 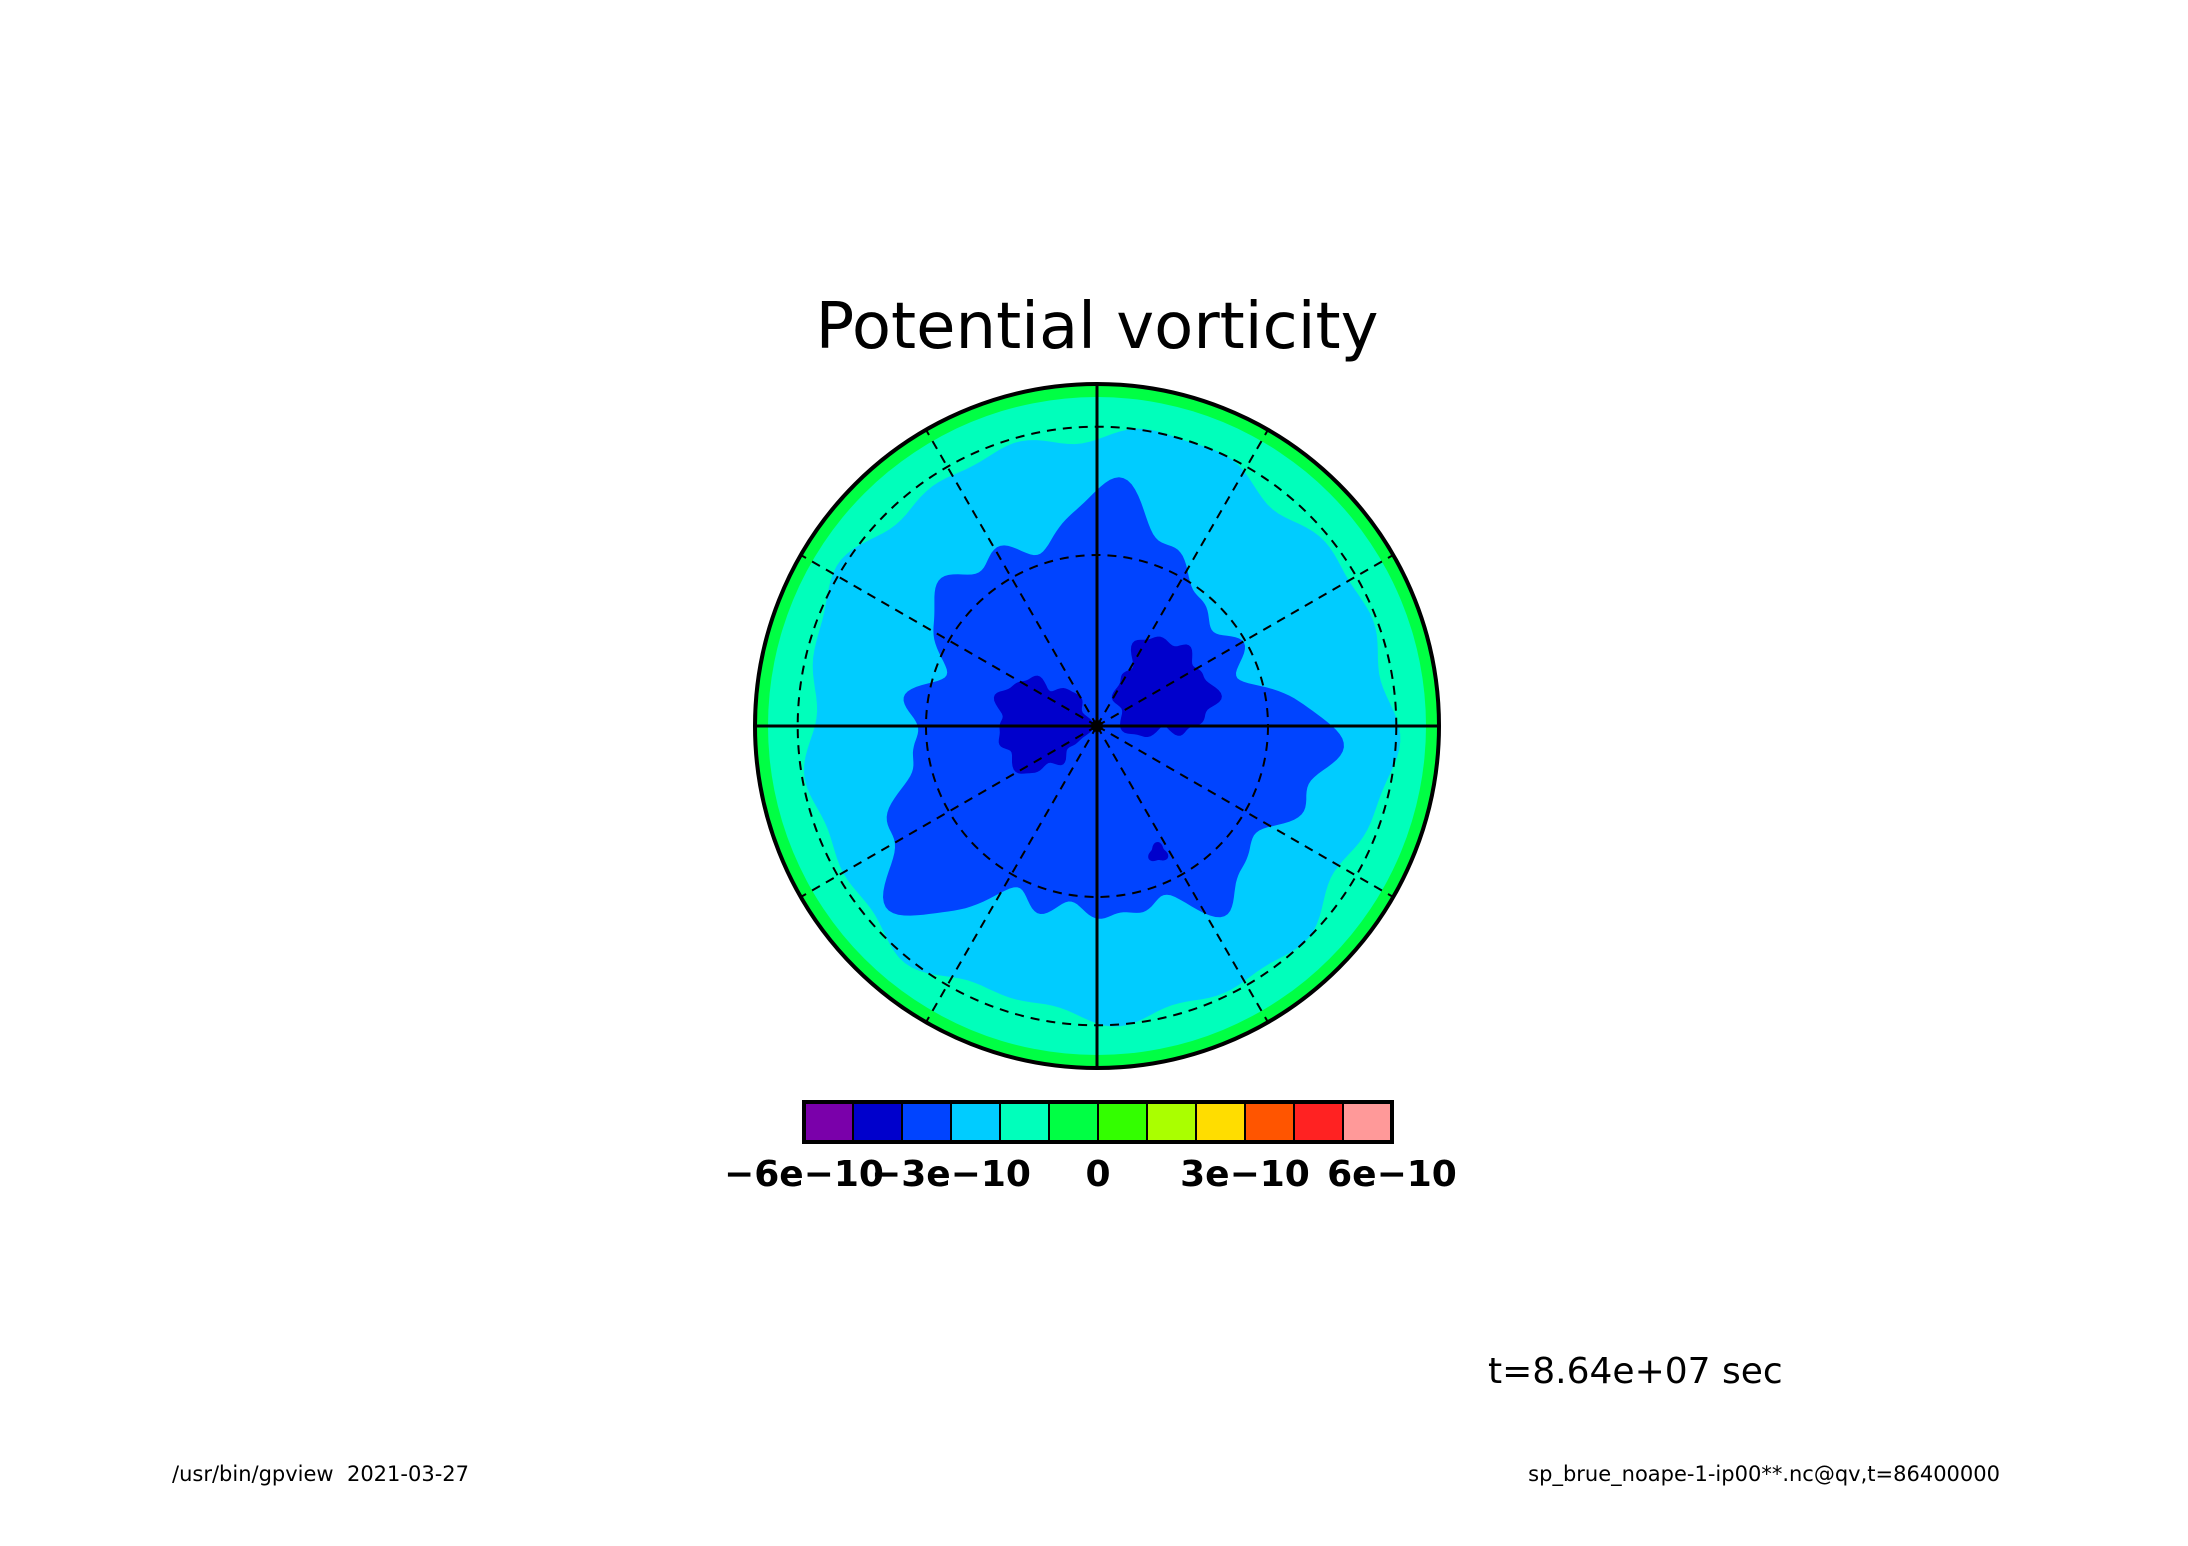 What do you see at coordinates (804, 1174) in the screenshot?
I see `colorbar-tick-label: −6e−10` at bounding box center [804, 1174].